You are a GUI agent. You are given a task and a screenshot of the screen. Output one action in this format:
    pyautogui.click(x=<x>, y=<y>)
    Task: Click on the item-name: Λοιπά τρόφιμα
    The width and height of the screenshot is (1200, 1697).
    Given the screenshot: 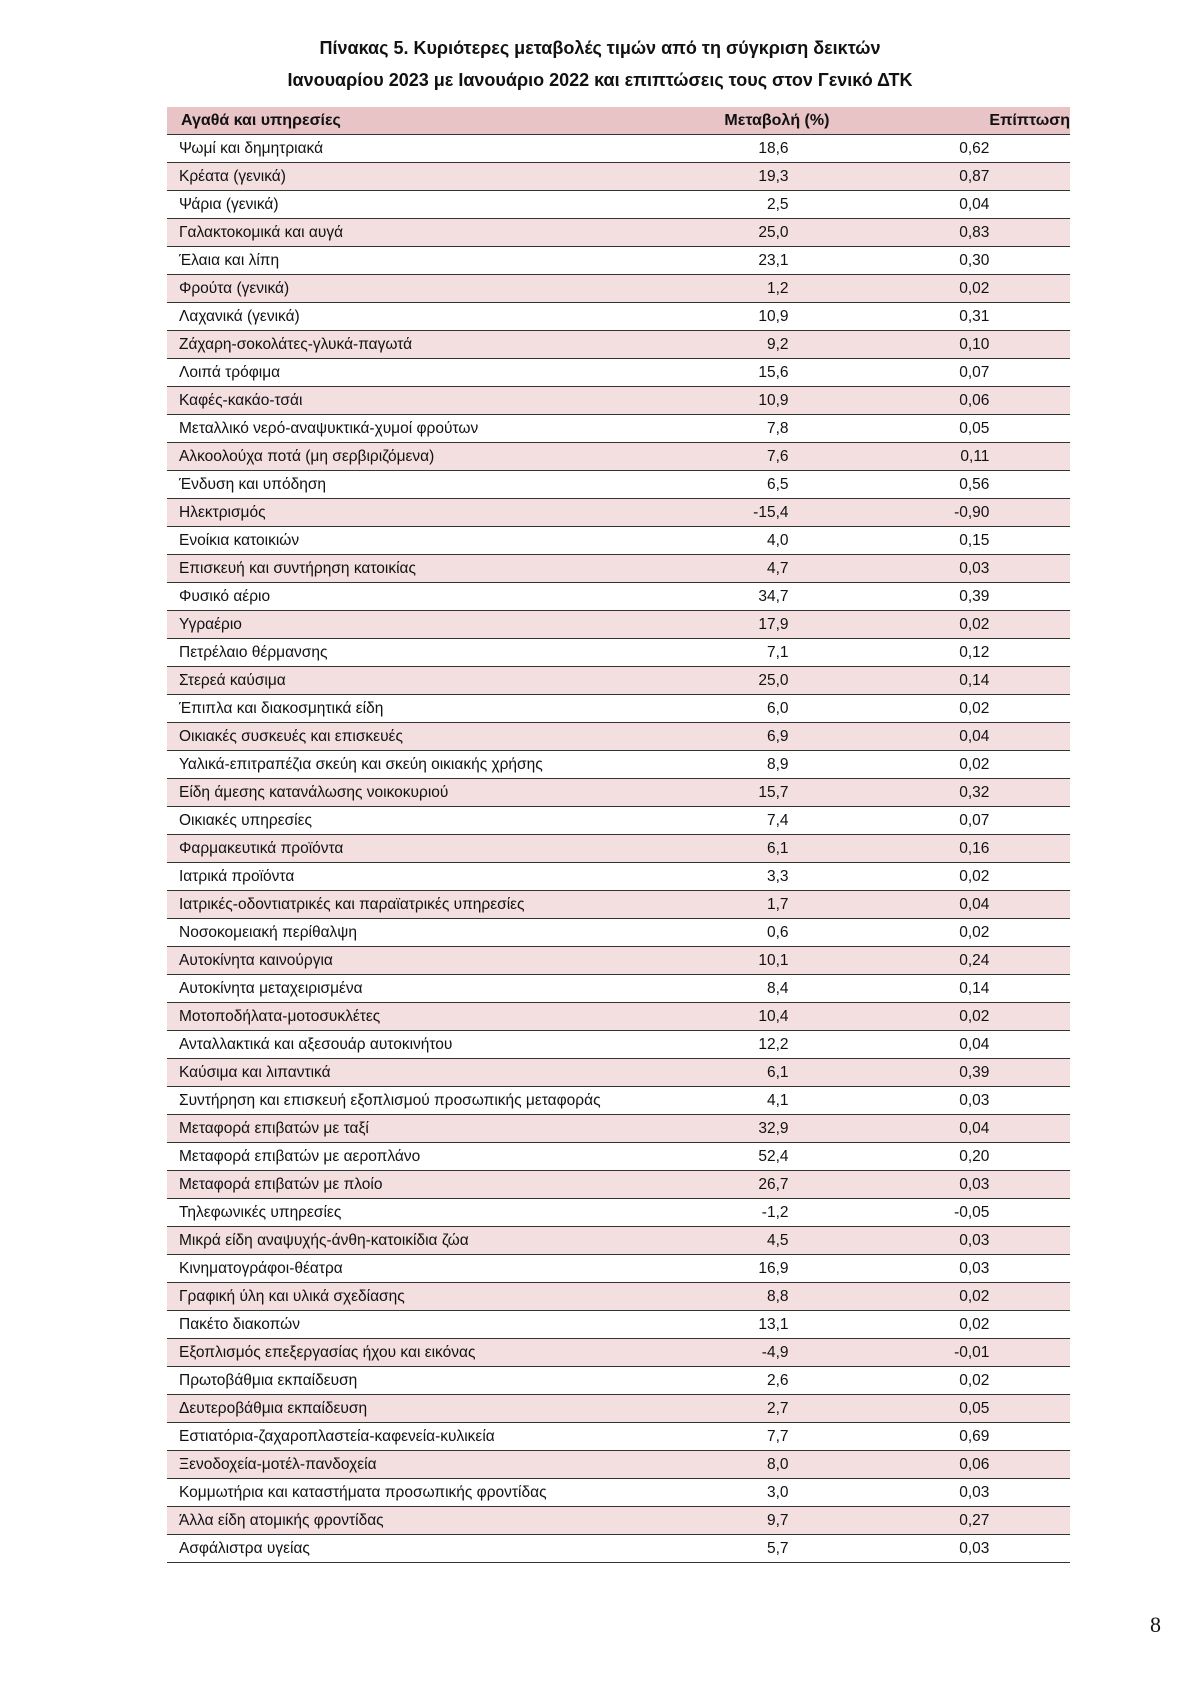 What is the action you would take?
    pyautogui.click(x=420, y=372)
    